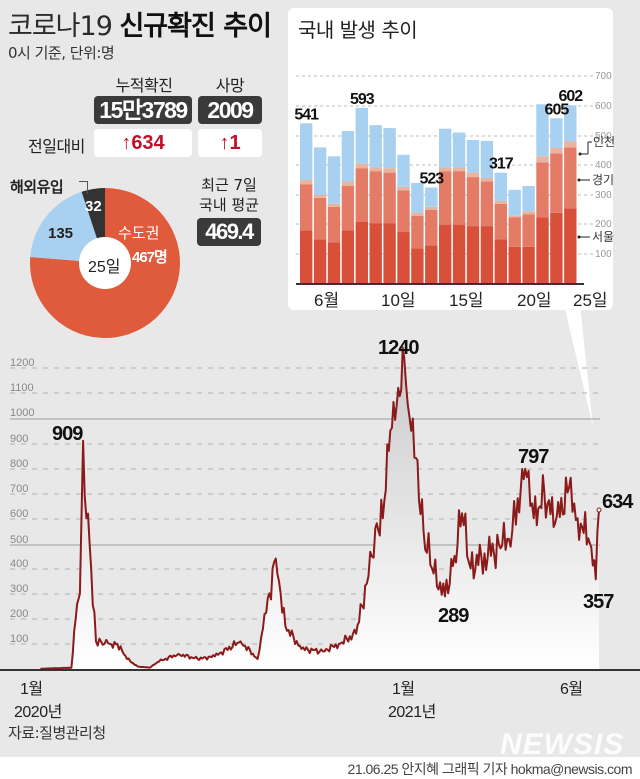 Image resolution: width=640 pixels, height=779 pixels. Describe the element at coordinates (358, 30) in the screenshot. I see `bar-chart-title: 국내 발생 추이` at that location.